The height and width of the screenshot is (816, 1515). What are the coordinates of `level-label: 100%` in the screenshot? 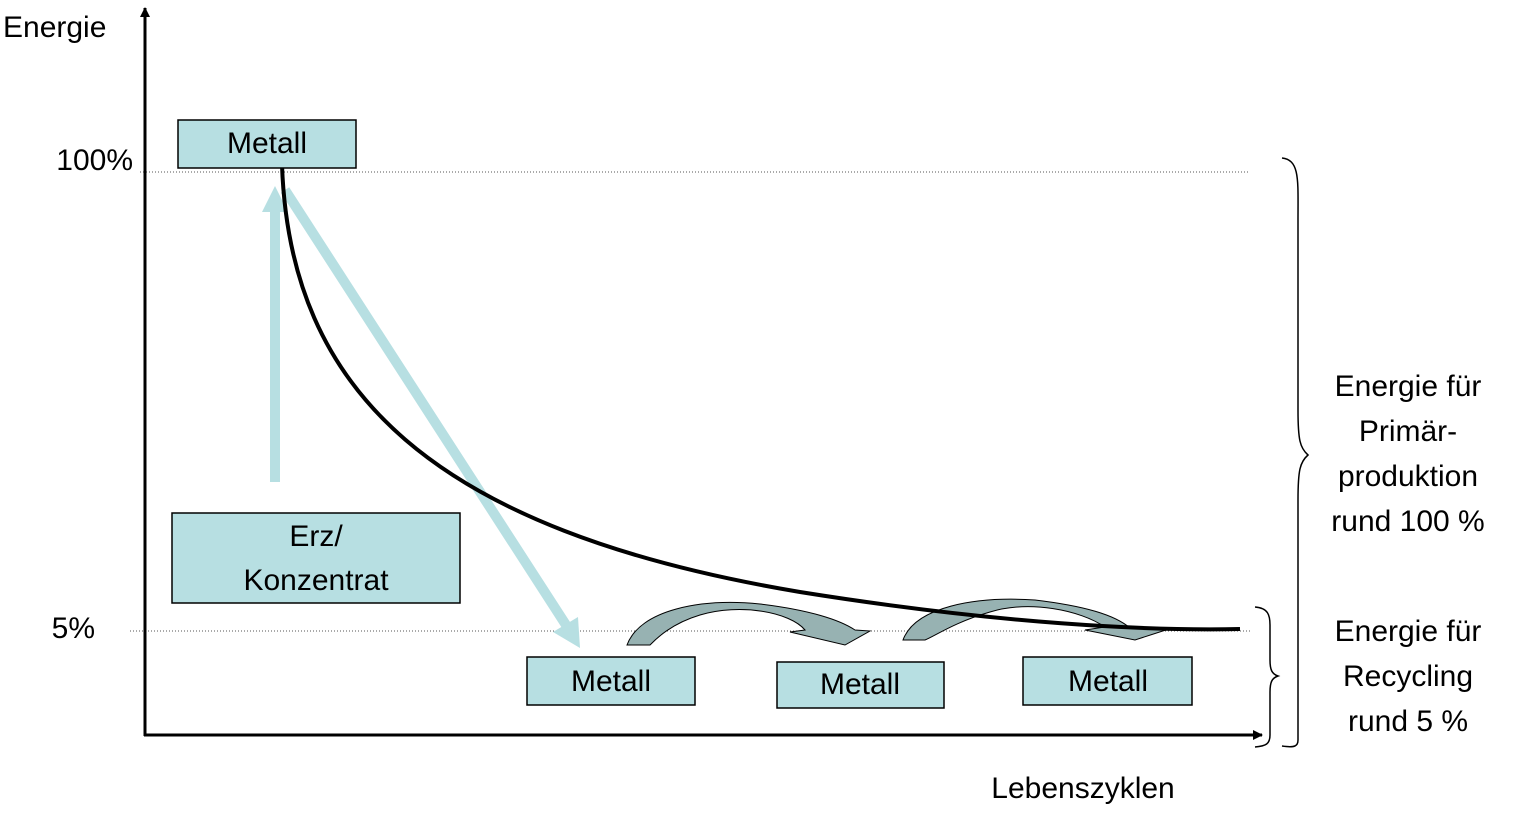 It's located at (94, 160).